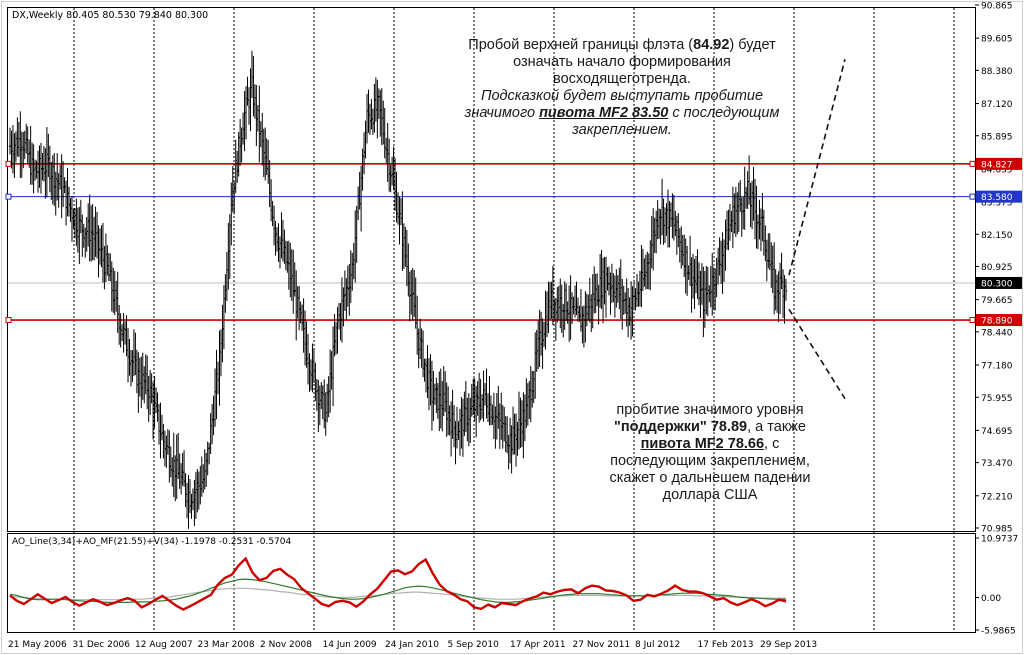  What do you see at coordinates (999, 242) in the screenshot?
I see `level-labels: 84.827 83.580 80.300 78.890` at bounding box center [999, 242].